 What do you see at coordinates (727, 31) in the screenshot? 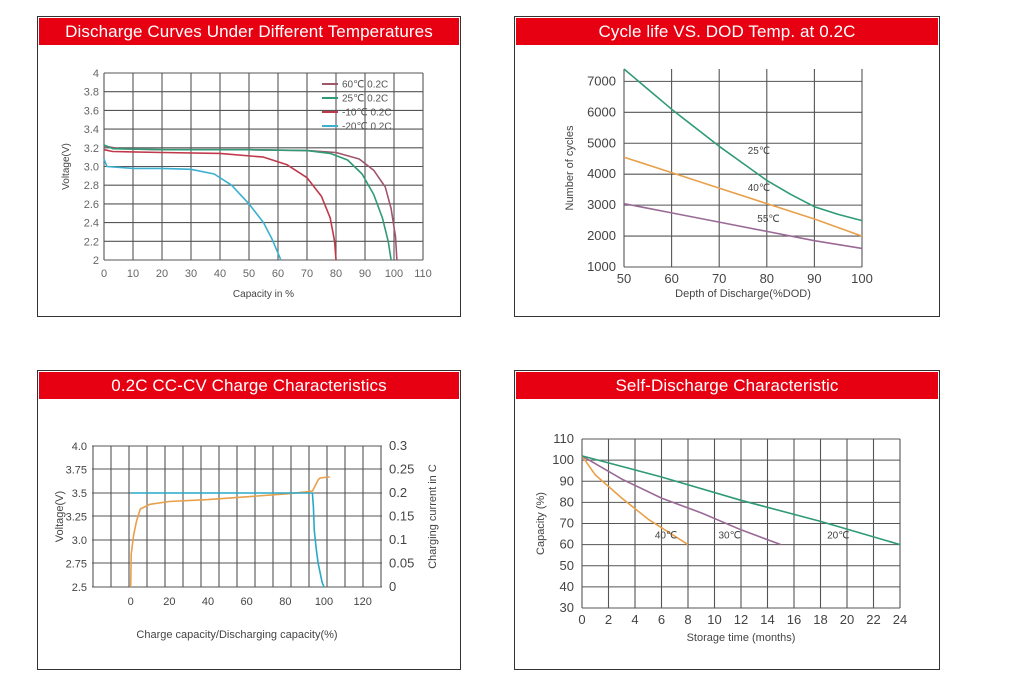
I see `chart-title: Cycle life VS. DOD Temp. at 0.2C` at bounding box center [727, 31].